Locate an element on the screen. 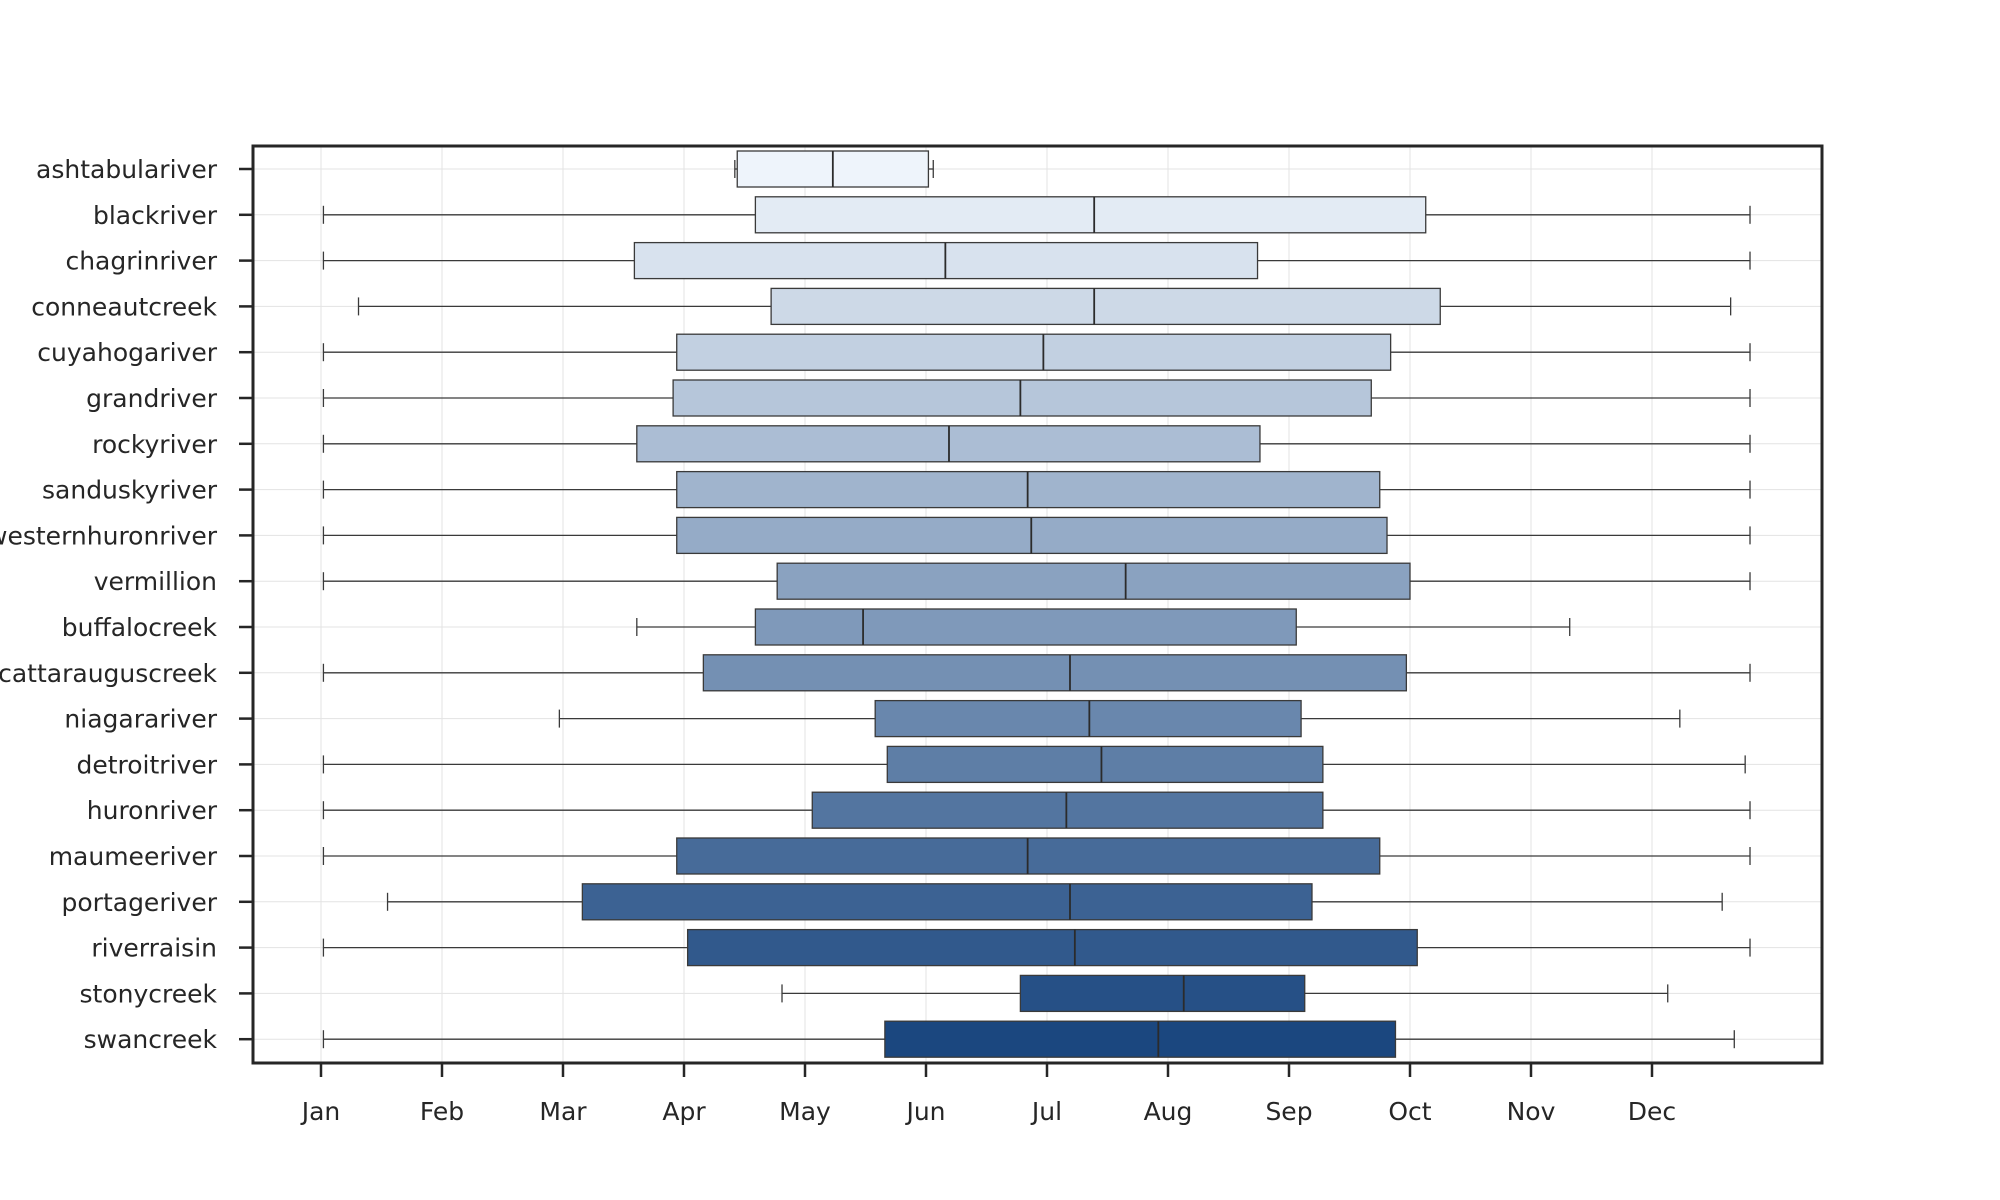 The image size is (2000, 1200). box-cattarauguscreek is located at coordinates (1036, 673).